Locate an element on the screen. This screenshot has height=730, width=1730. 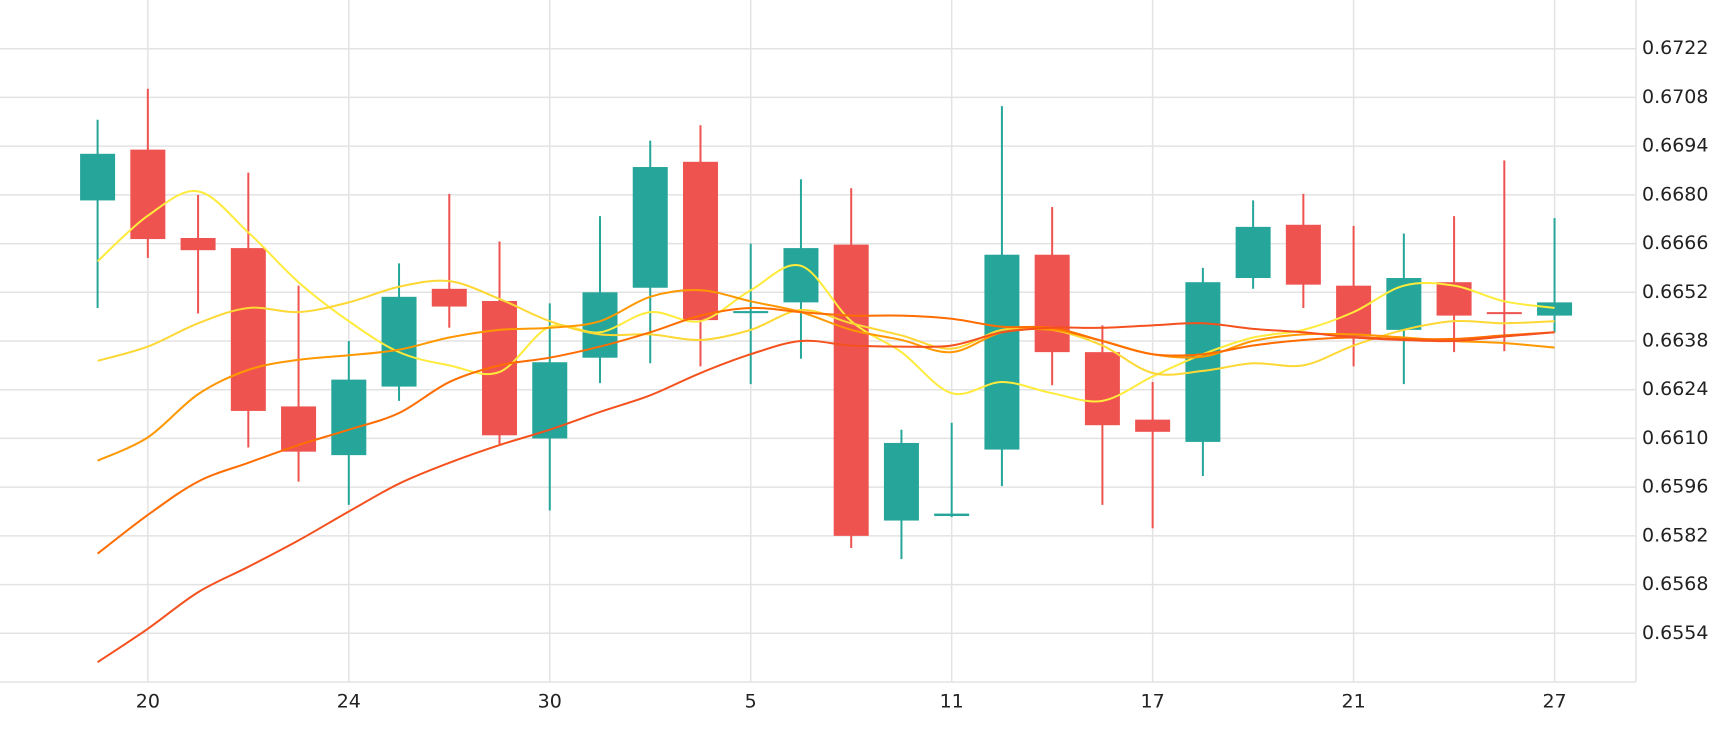
y-tick-label: 0.6666 is located at coordinates (1675, 243).